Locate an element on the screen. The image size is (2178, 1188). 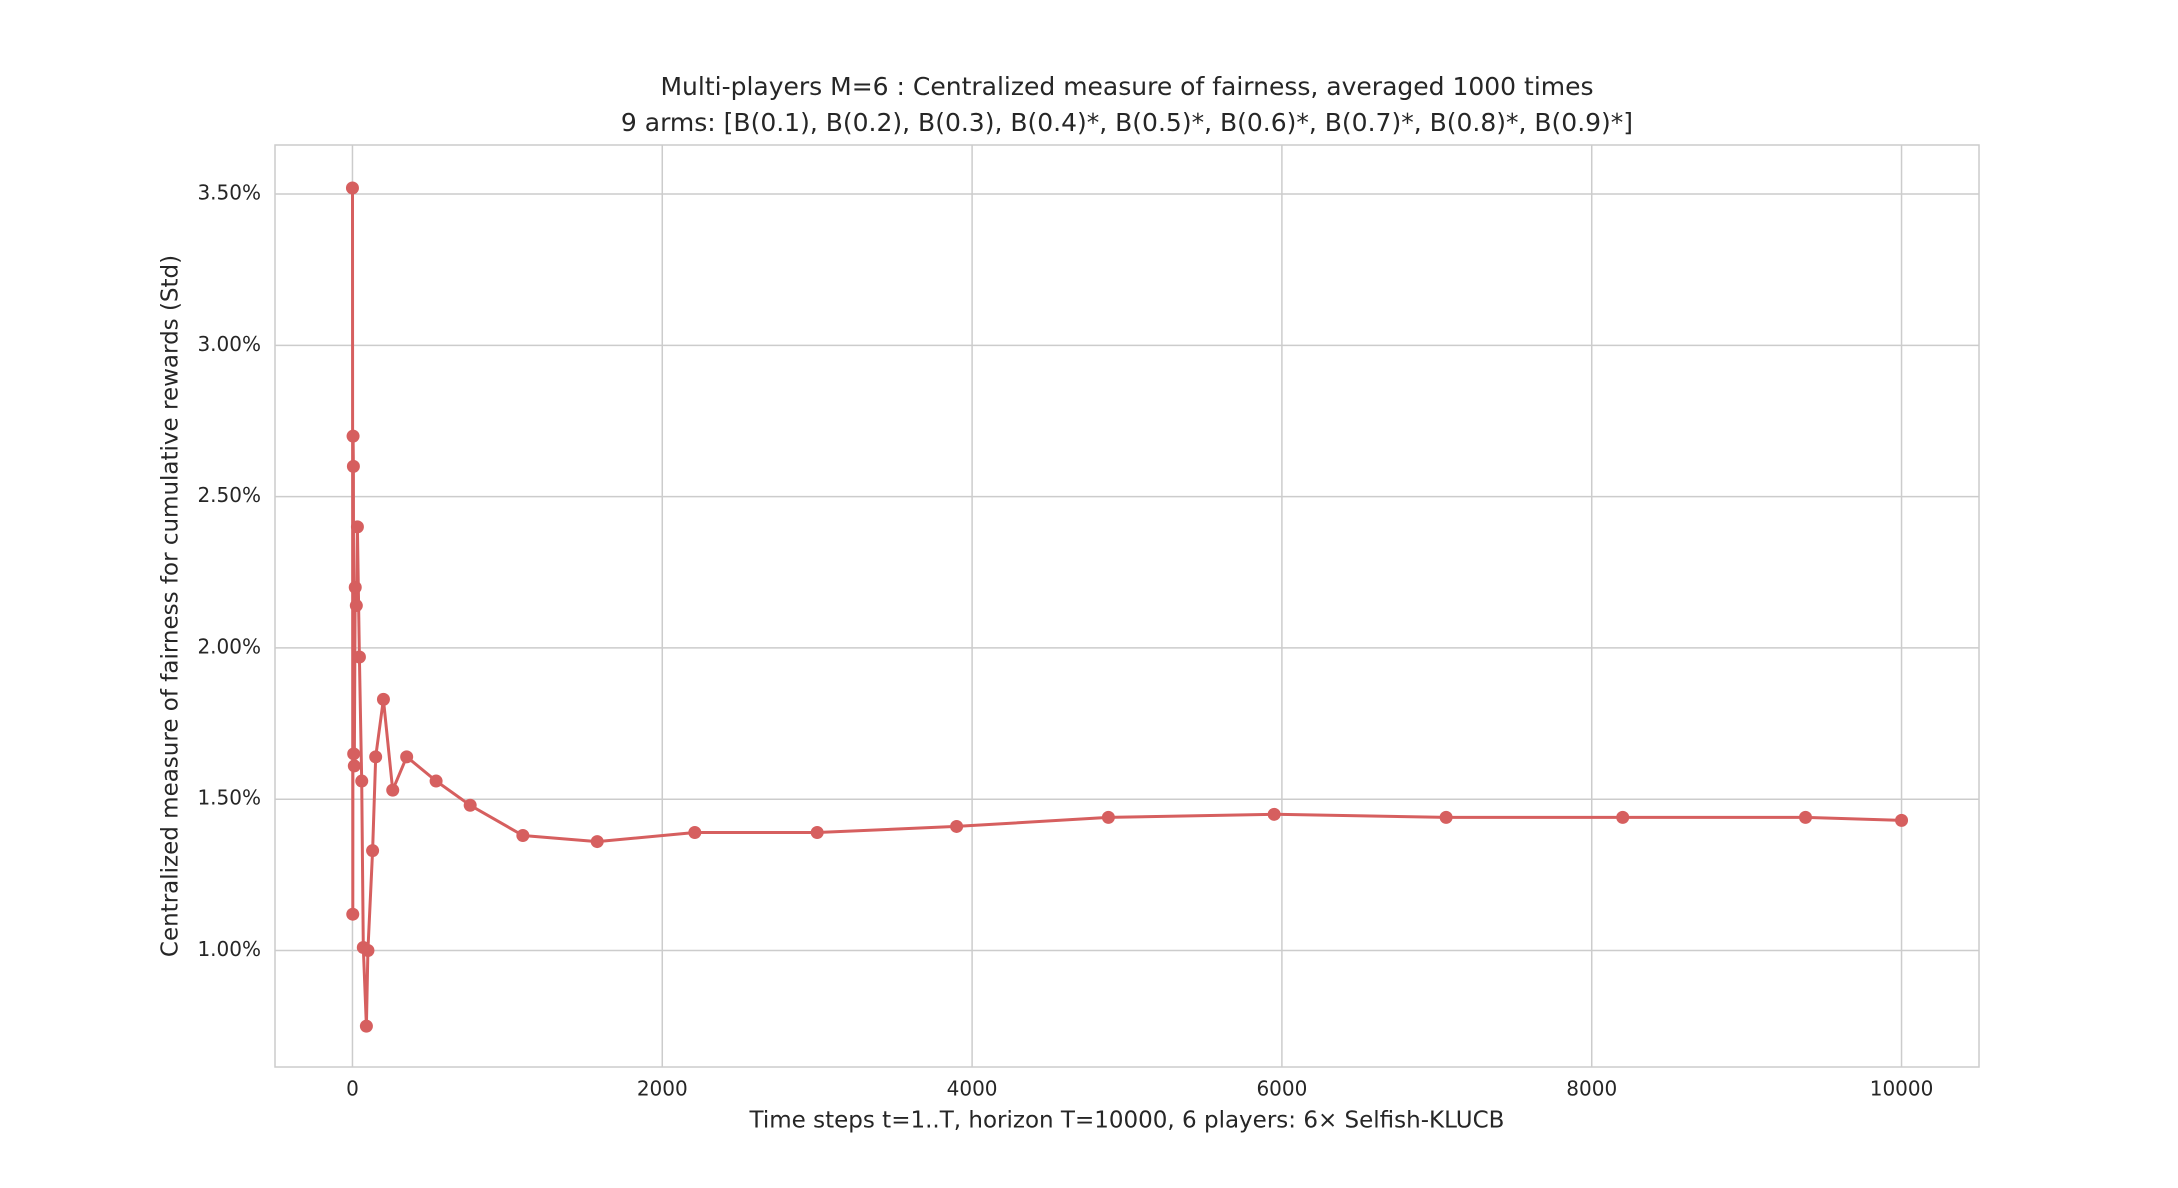
x-tick-label: 10000 is located at coordinates (1902, 1089).